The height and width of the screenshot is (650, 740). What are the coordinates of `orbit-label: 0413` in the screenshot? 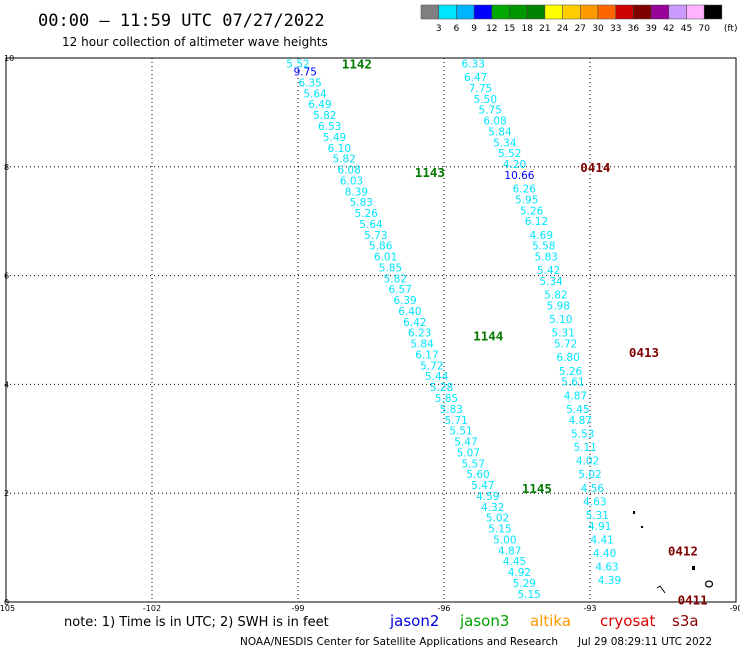 It's located at (644, 352).